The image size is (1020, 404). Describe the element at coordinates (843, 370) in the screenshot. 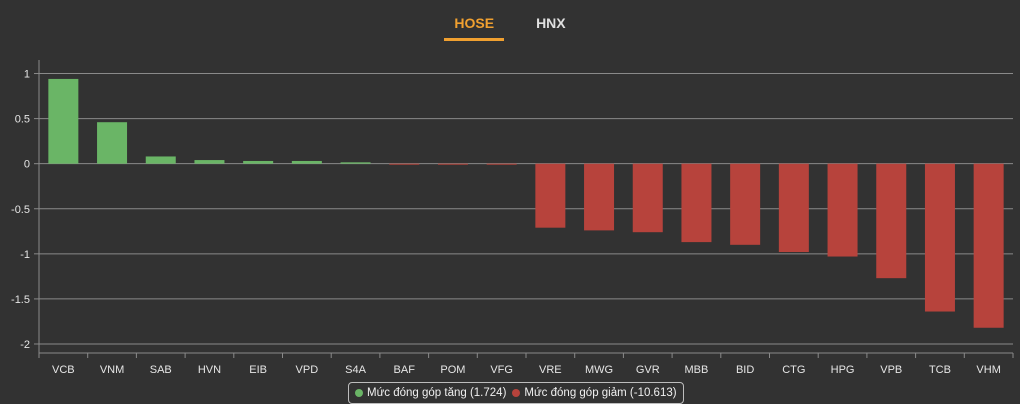

I see `x-tick-label: HPG` at that location.